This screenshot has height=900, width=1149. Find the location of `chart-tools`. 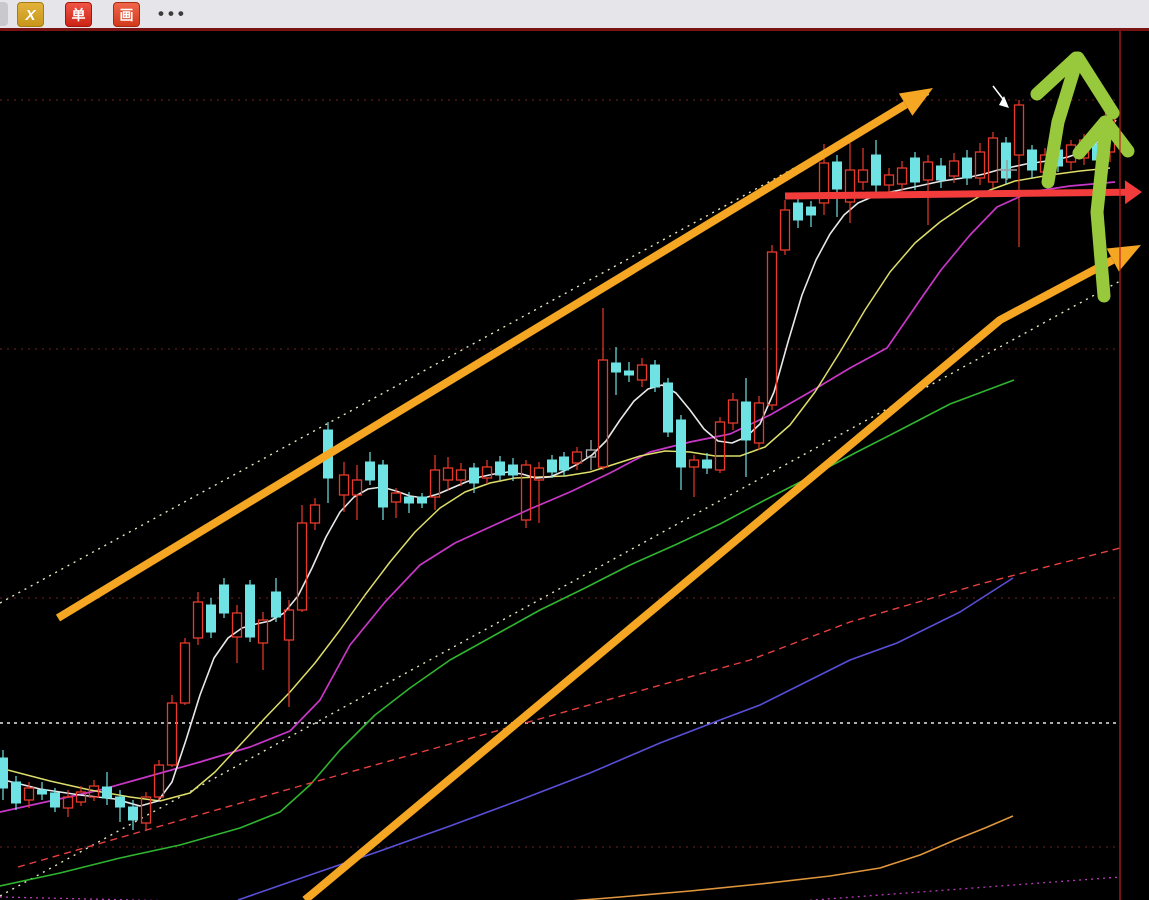

chart-tools is located at coordinates (1069, 44).